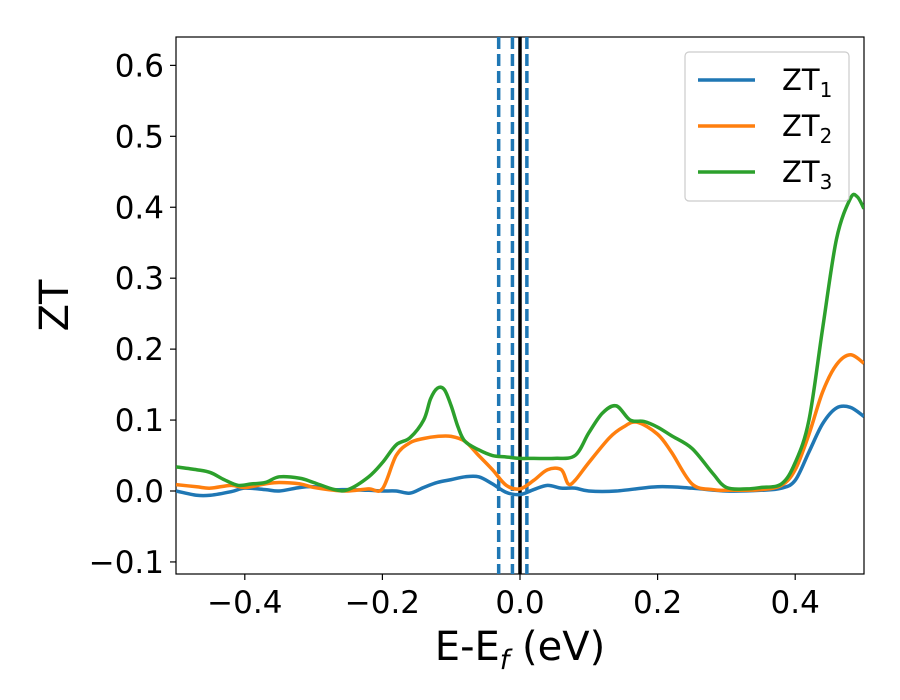 The width and height of the screenshot is (900, 700). What do you see at coordinates (382, 603) in the screenshot?
I see `x-tick-label: −0.2` at bounding box center [382, 603].